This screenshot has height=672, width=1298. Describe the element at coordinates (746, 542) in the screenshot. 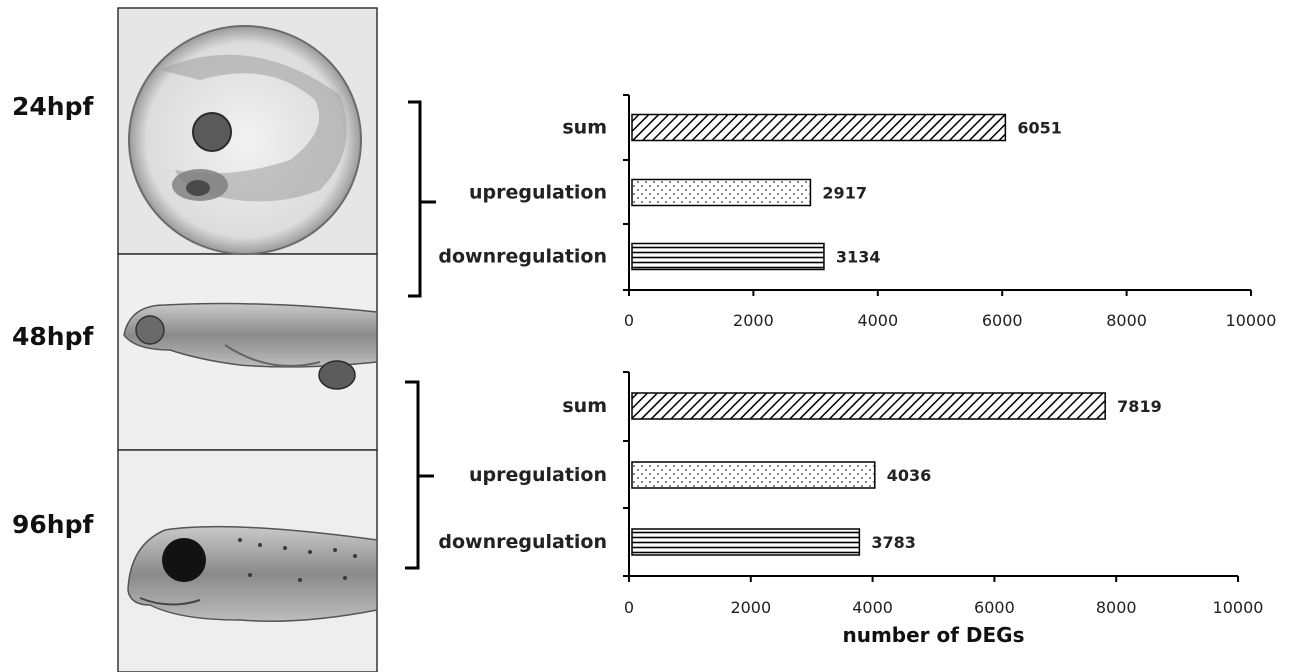

I see `chart2-bar-downregulation` at that location.